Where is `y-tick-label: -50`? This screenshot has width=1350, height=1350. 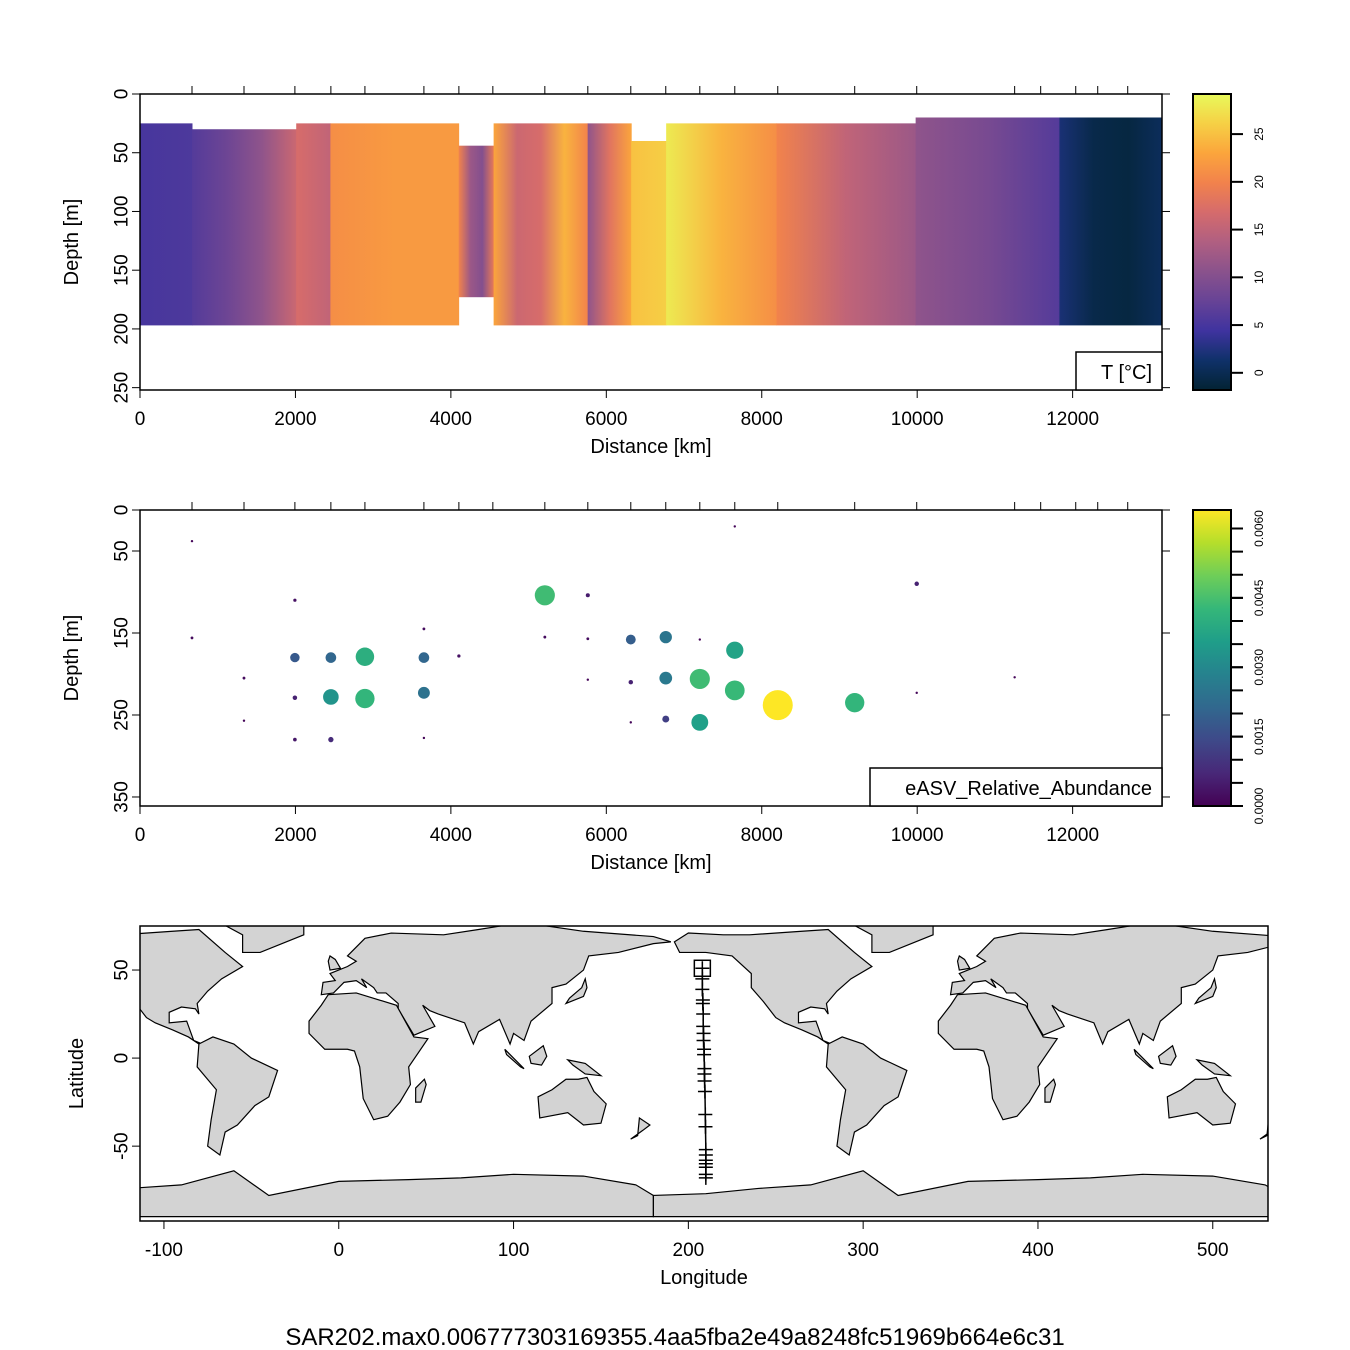 y-tick-label: -50 is located at coordinates (122, 1145).